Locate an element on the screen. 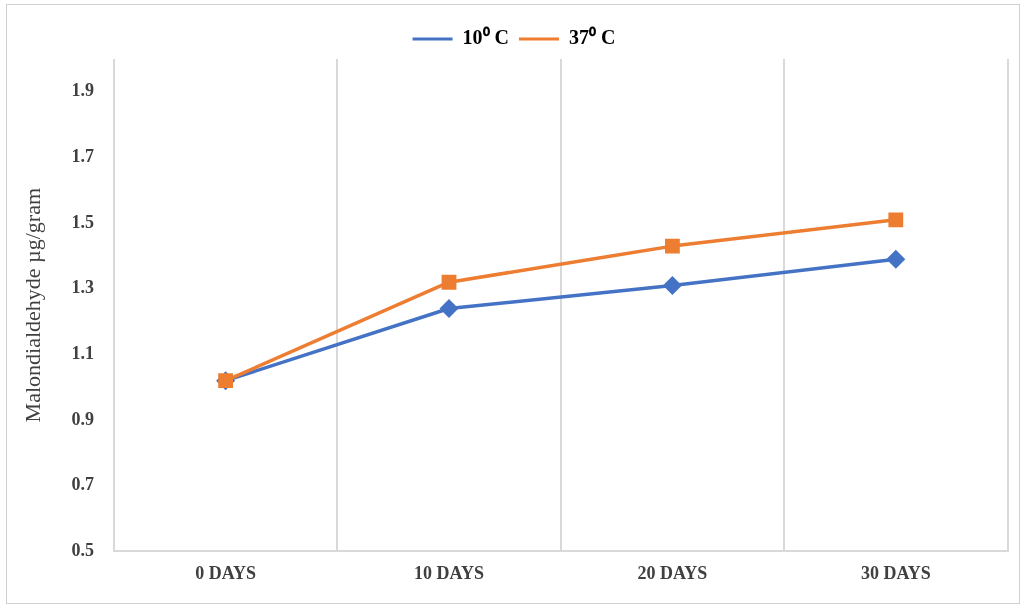 This screenshot has width=1026, height=608. y-tick-label: 1.7 is located at coordinates (82, 156).